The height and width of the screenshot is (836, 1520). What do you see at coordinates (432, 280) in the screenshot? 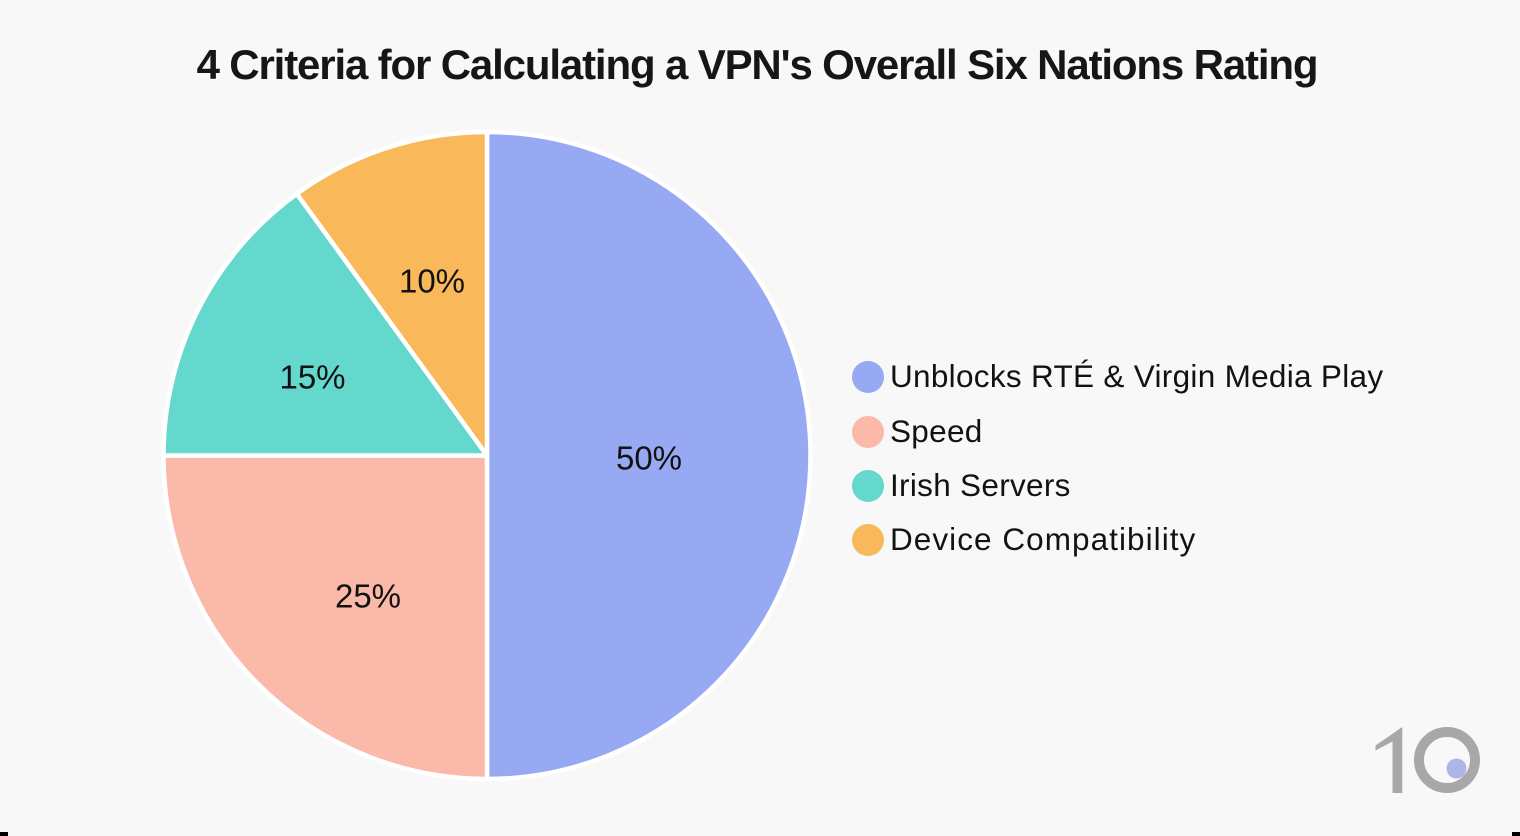
I see `svg-text: 10%` at bounding box center [432, 280].